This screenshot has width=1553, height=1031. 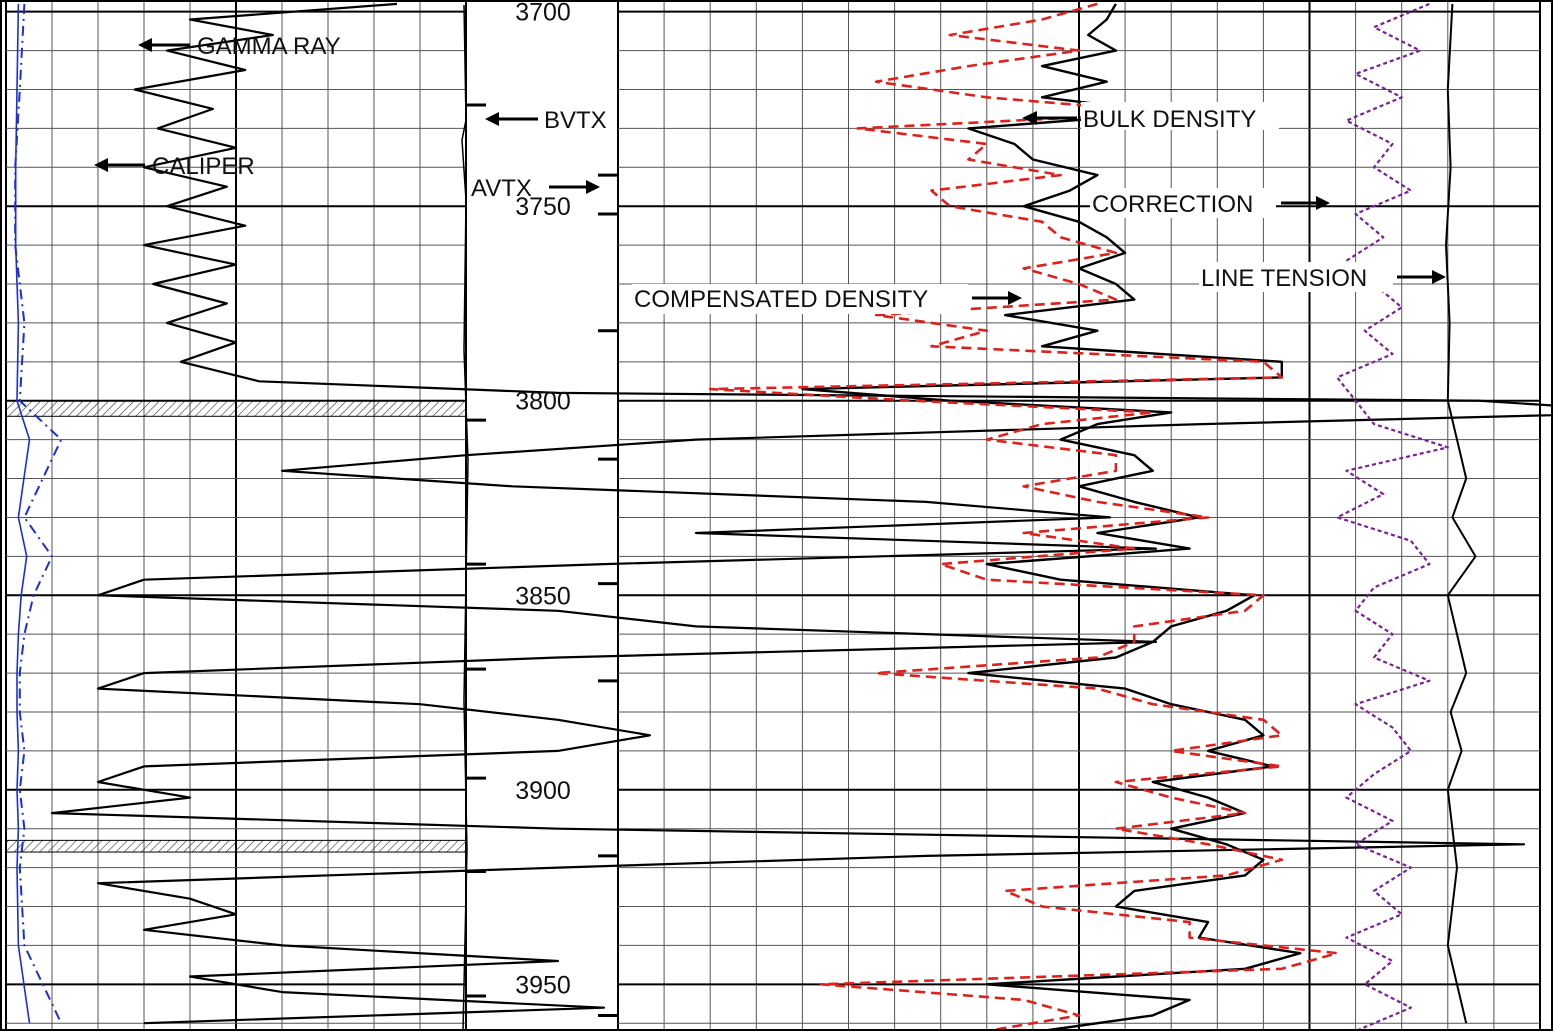 What do you see at coordinates (535, 188) in the screenshot?
I see `avtx-annotation: AVTX` at bounding box center [535, 188].